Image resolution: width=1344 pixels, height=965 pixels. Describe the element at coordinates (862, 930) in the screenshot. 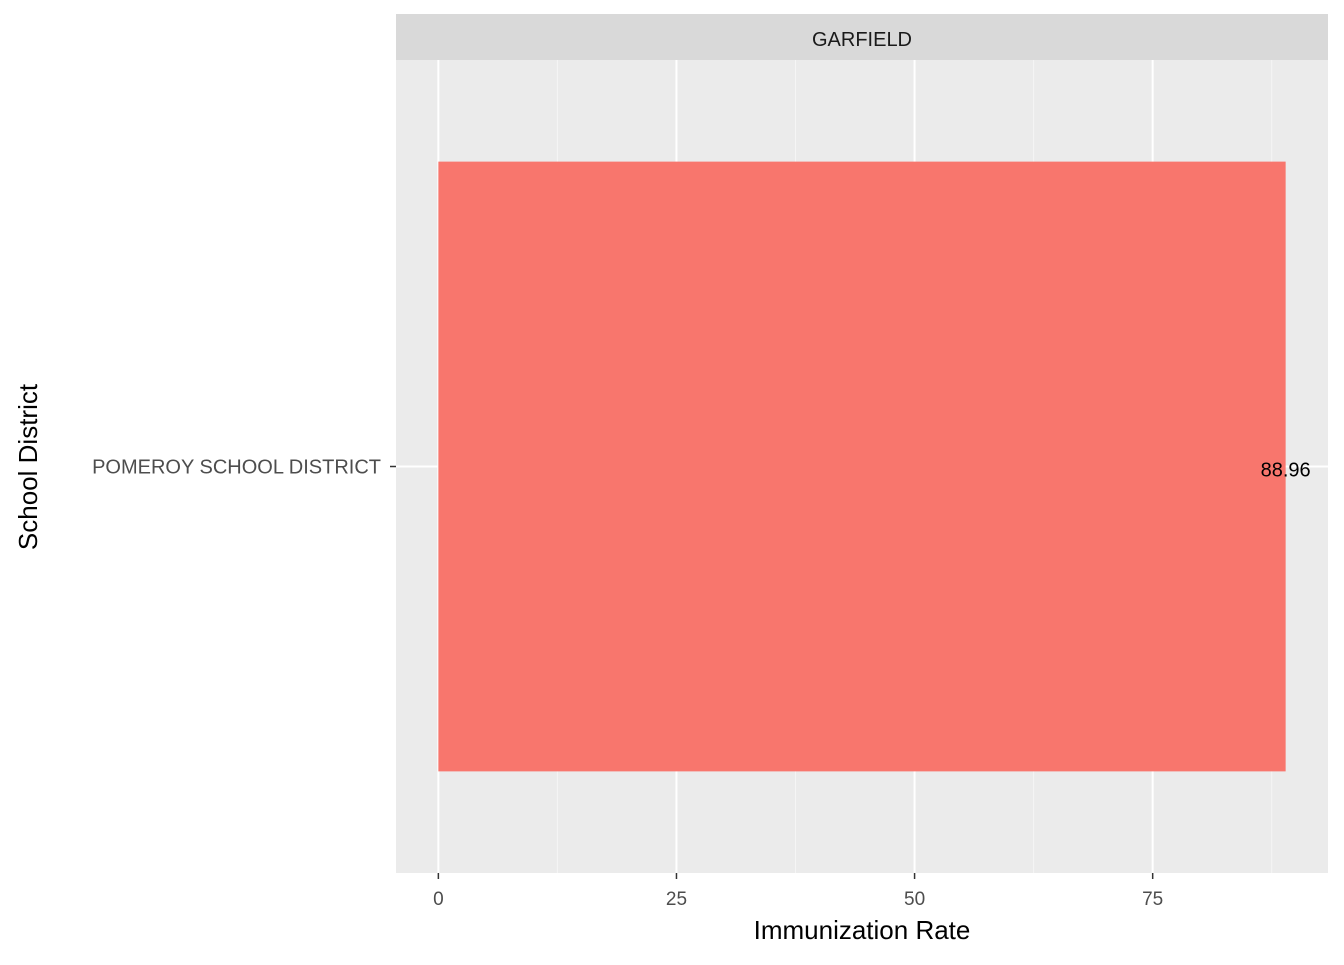

I see `x-axis-title: Immunization Rate` at that location.